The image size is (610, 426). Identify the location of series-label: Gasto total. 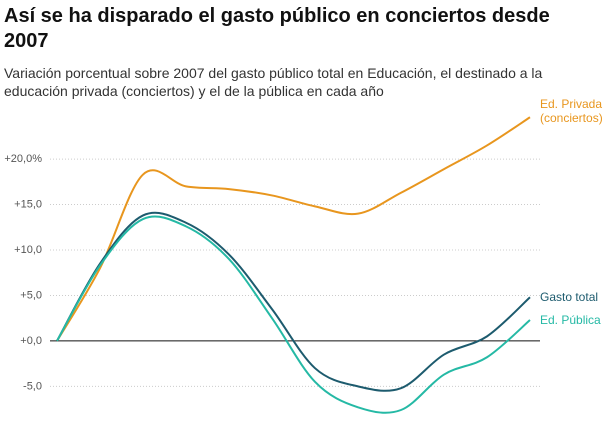
(569, 297).